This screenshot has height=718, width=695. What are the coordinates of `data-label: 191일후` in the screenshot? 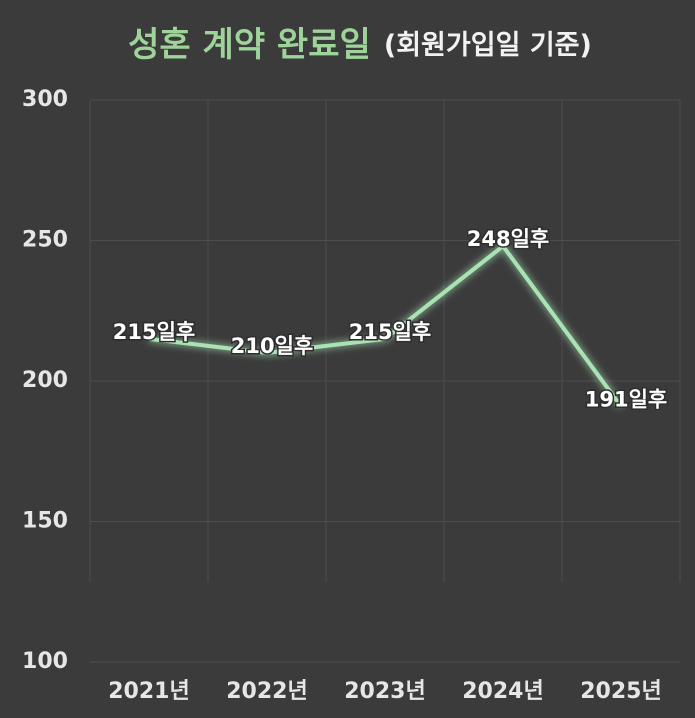 It's located at (626, 399).